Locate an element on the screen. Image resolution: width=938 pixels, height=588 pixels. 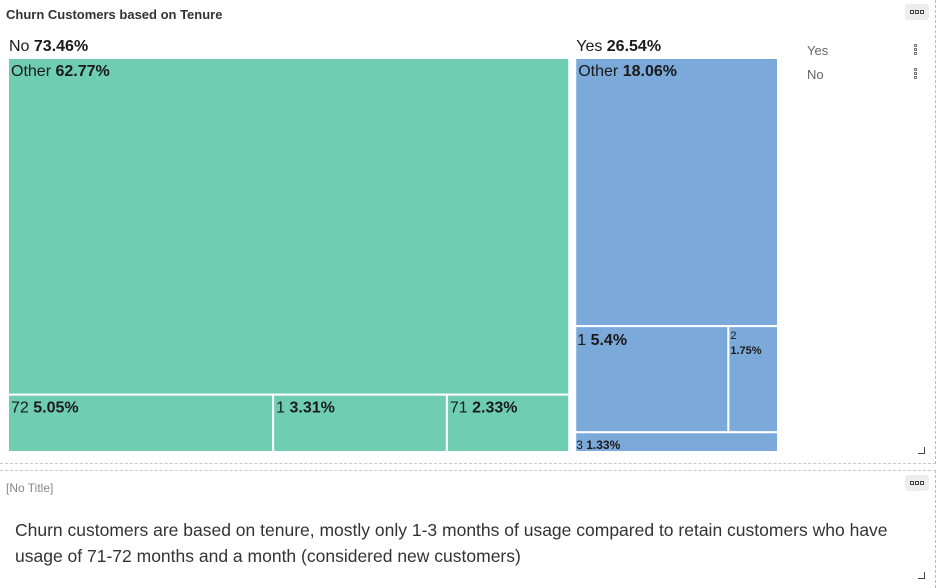
cell-label: 2 is located at coordinates (733, 336).